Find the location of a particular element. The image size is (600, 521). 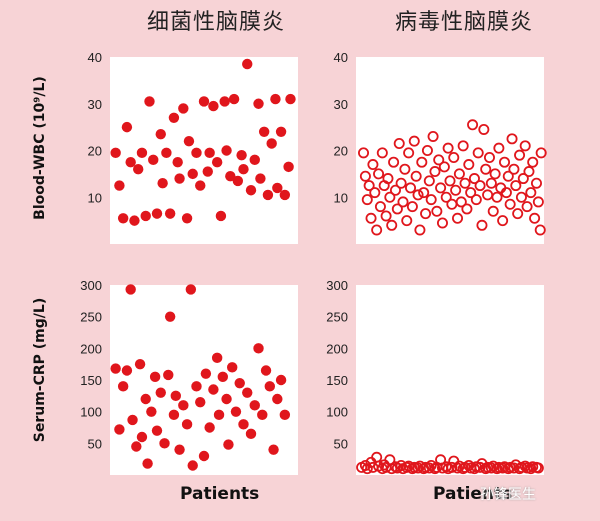

panel-viral-wbc: 10 20 30 40 is located at coordinates (440, 147).